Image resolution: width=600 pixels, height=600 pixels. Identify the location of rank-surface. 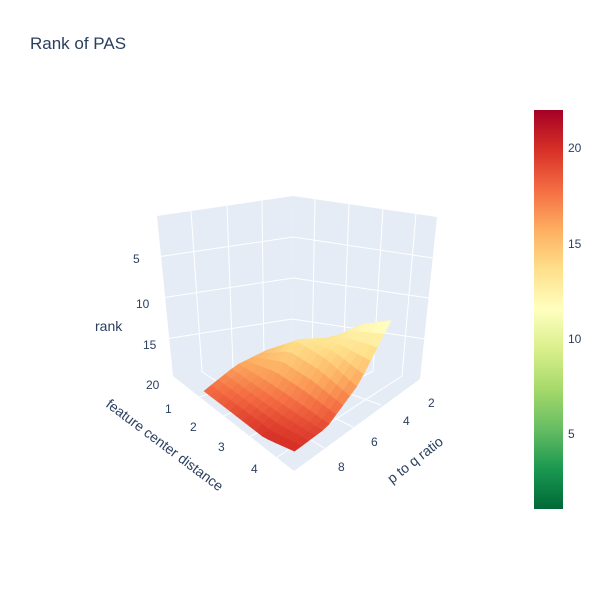
(297, 386).